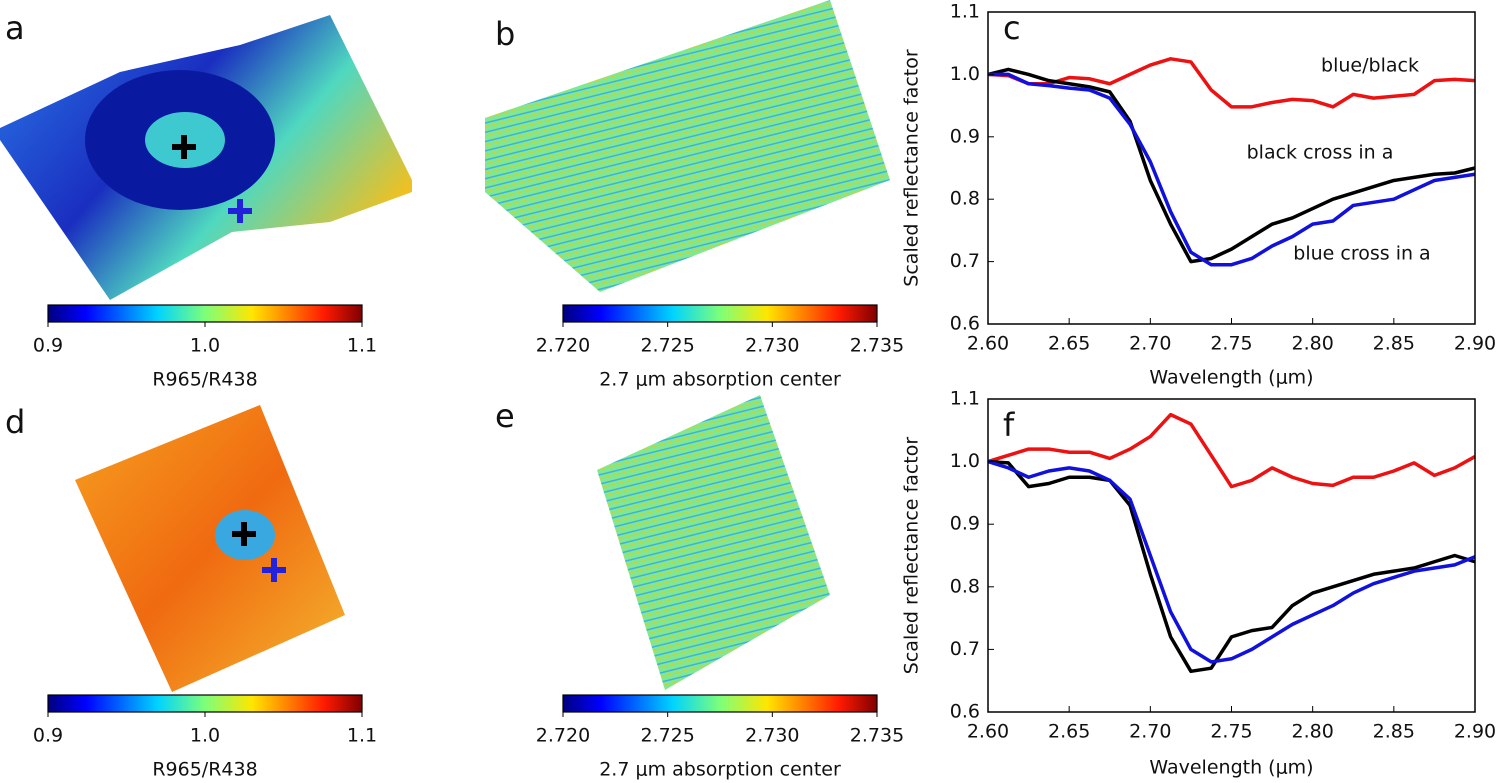  What do you see at coordinates (1012, 28) in the screenshot?
I see `panel-label: c` at bounding box center [1012, 28].